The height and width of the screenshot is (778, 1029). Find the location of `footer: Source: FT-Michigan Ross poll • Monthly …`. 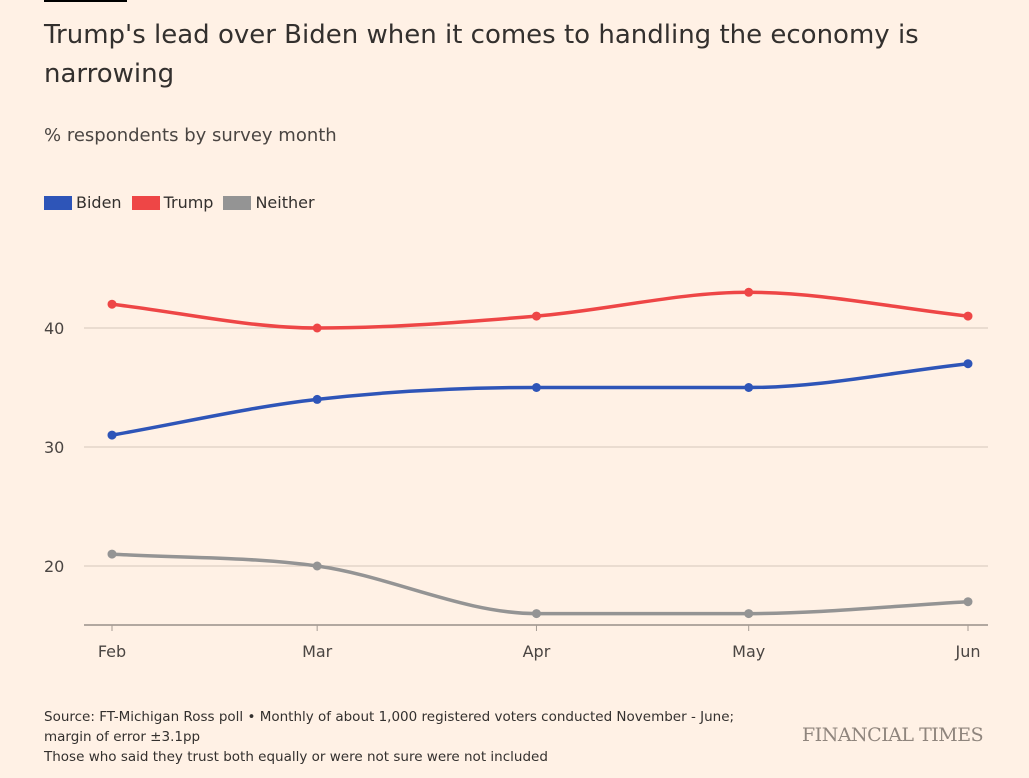

footer: Source: FT-Michigan Ross poll • Monthly … is located at coordinates (414, 737).